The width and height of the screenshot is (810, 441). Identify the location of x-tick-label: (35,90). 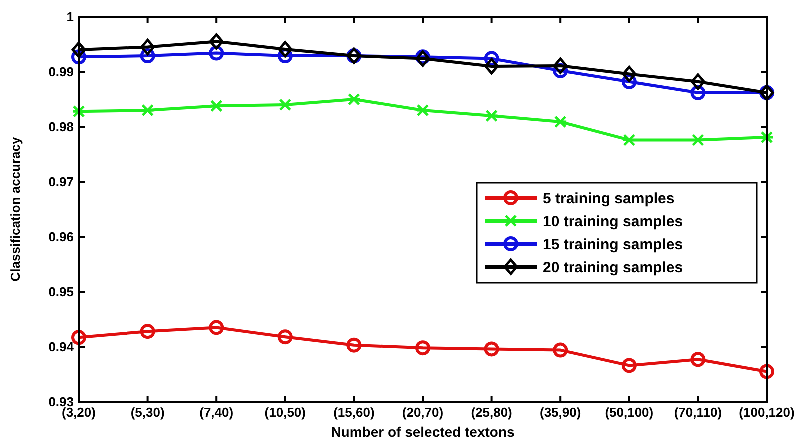
(561, 412).